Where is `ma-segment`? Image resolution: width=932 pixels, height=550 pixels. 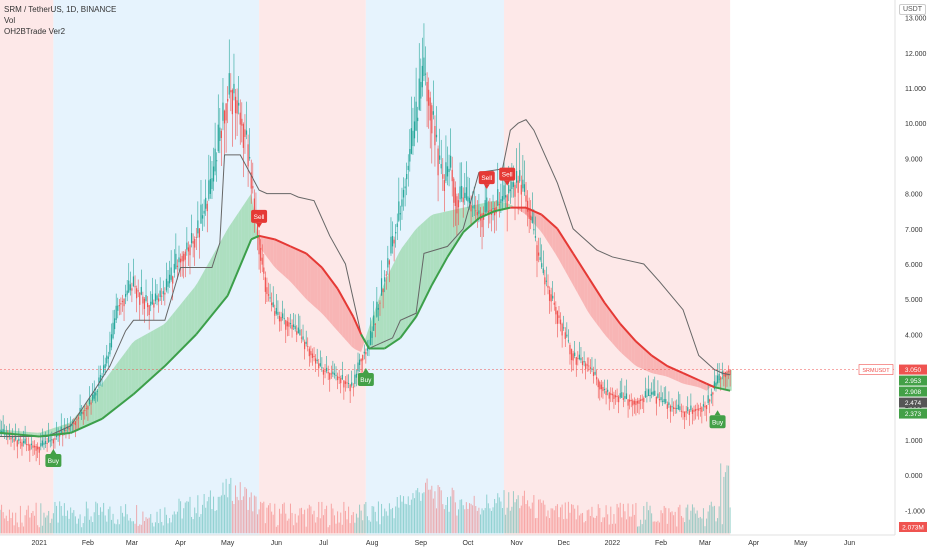 ma-segment is located at coordinates (487, 215).